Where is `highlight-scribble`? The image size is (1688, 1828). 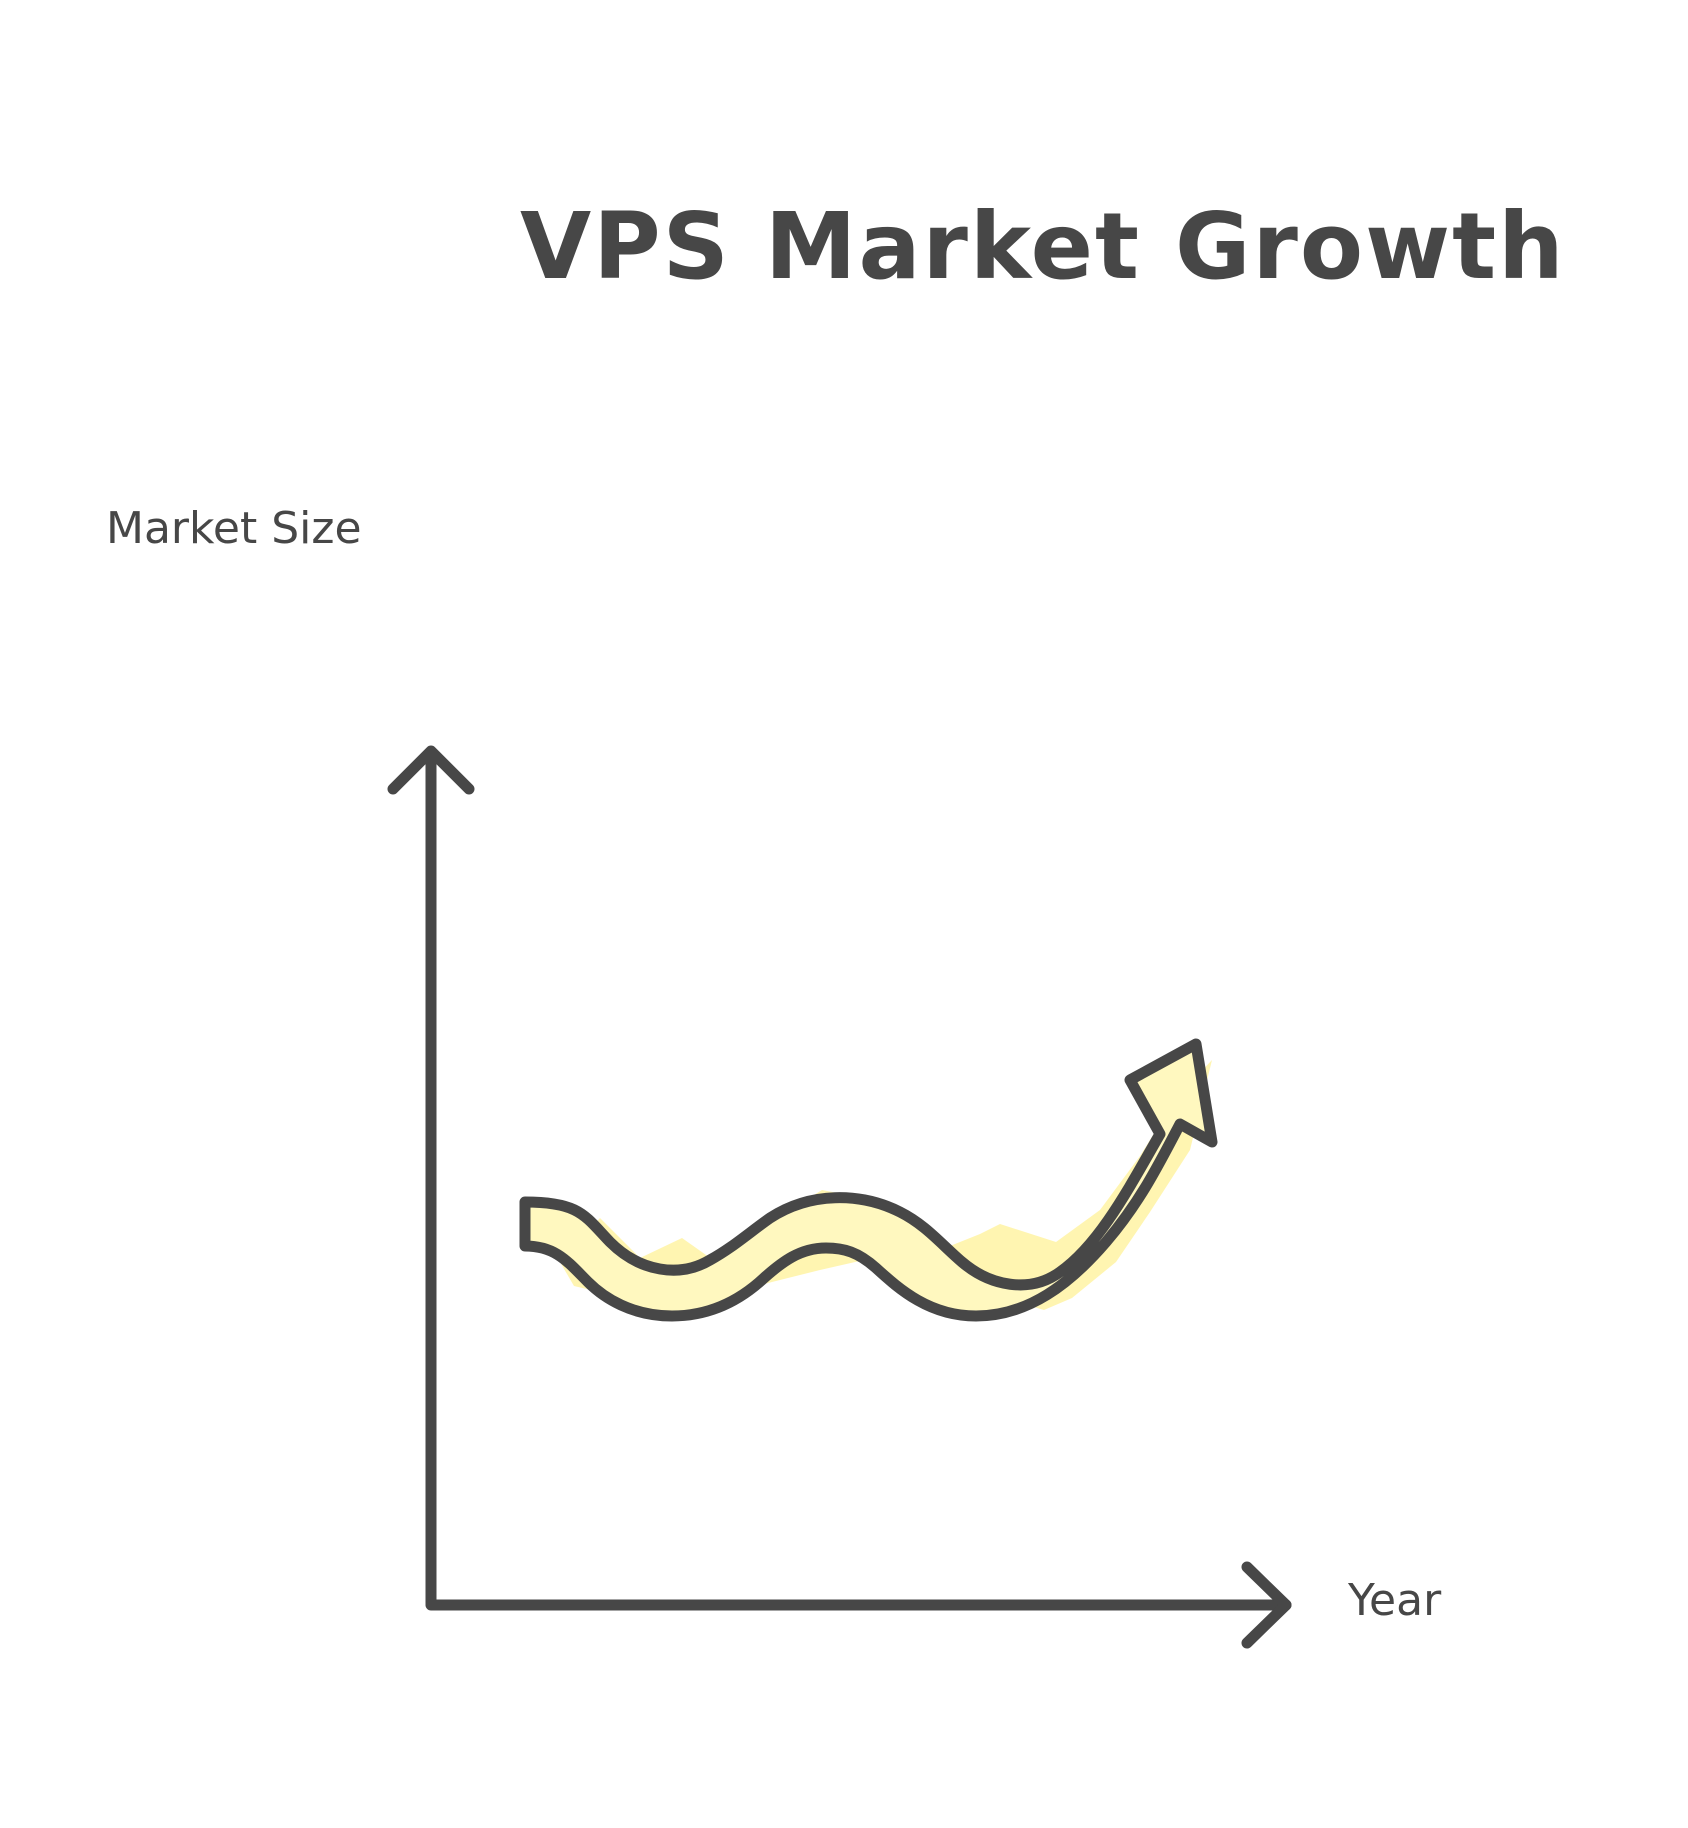
highlight-scribble is located at coordinates (886, 1185).